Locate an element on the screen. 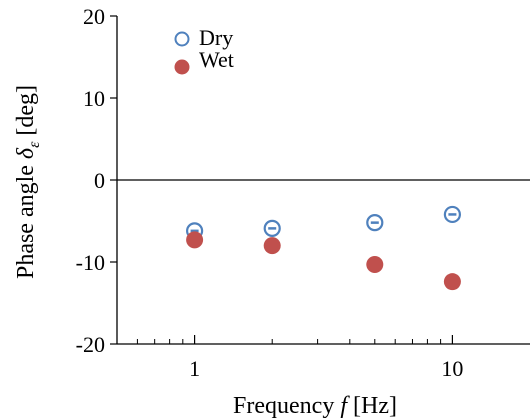 Image resolution: width=530 pixels, height=420 pixels. y-tick-label: 0 is located at coordinates (99, 180).